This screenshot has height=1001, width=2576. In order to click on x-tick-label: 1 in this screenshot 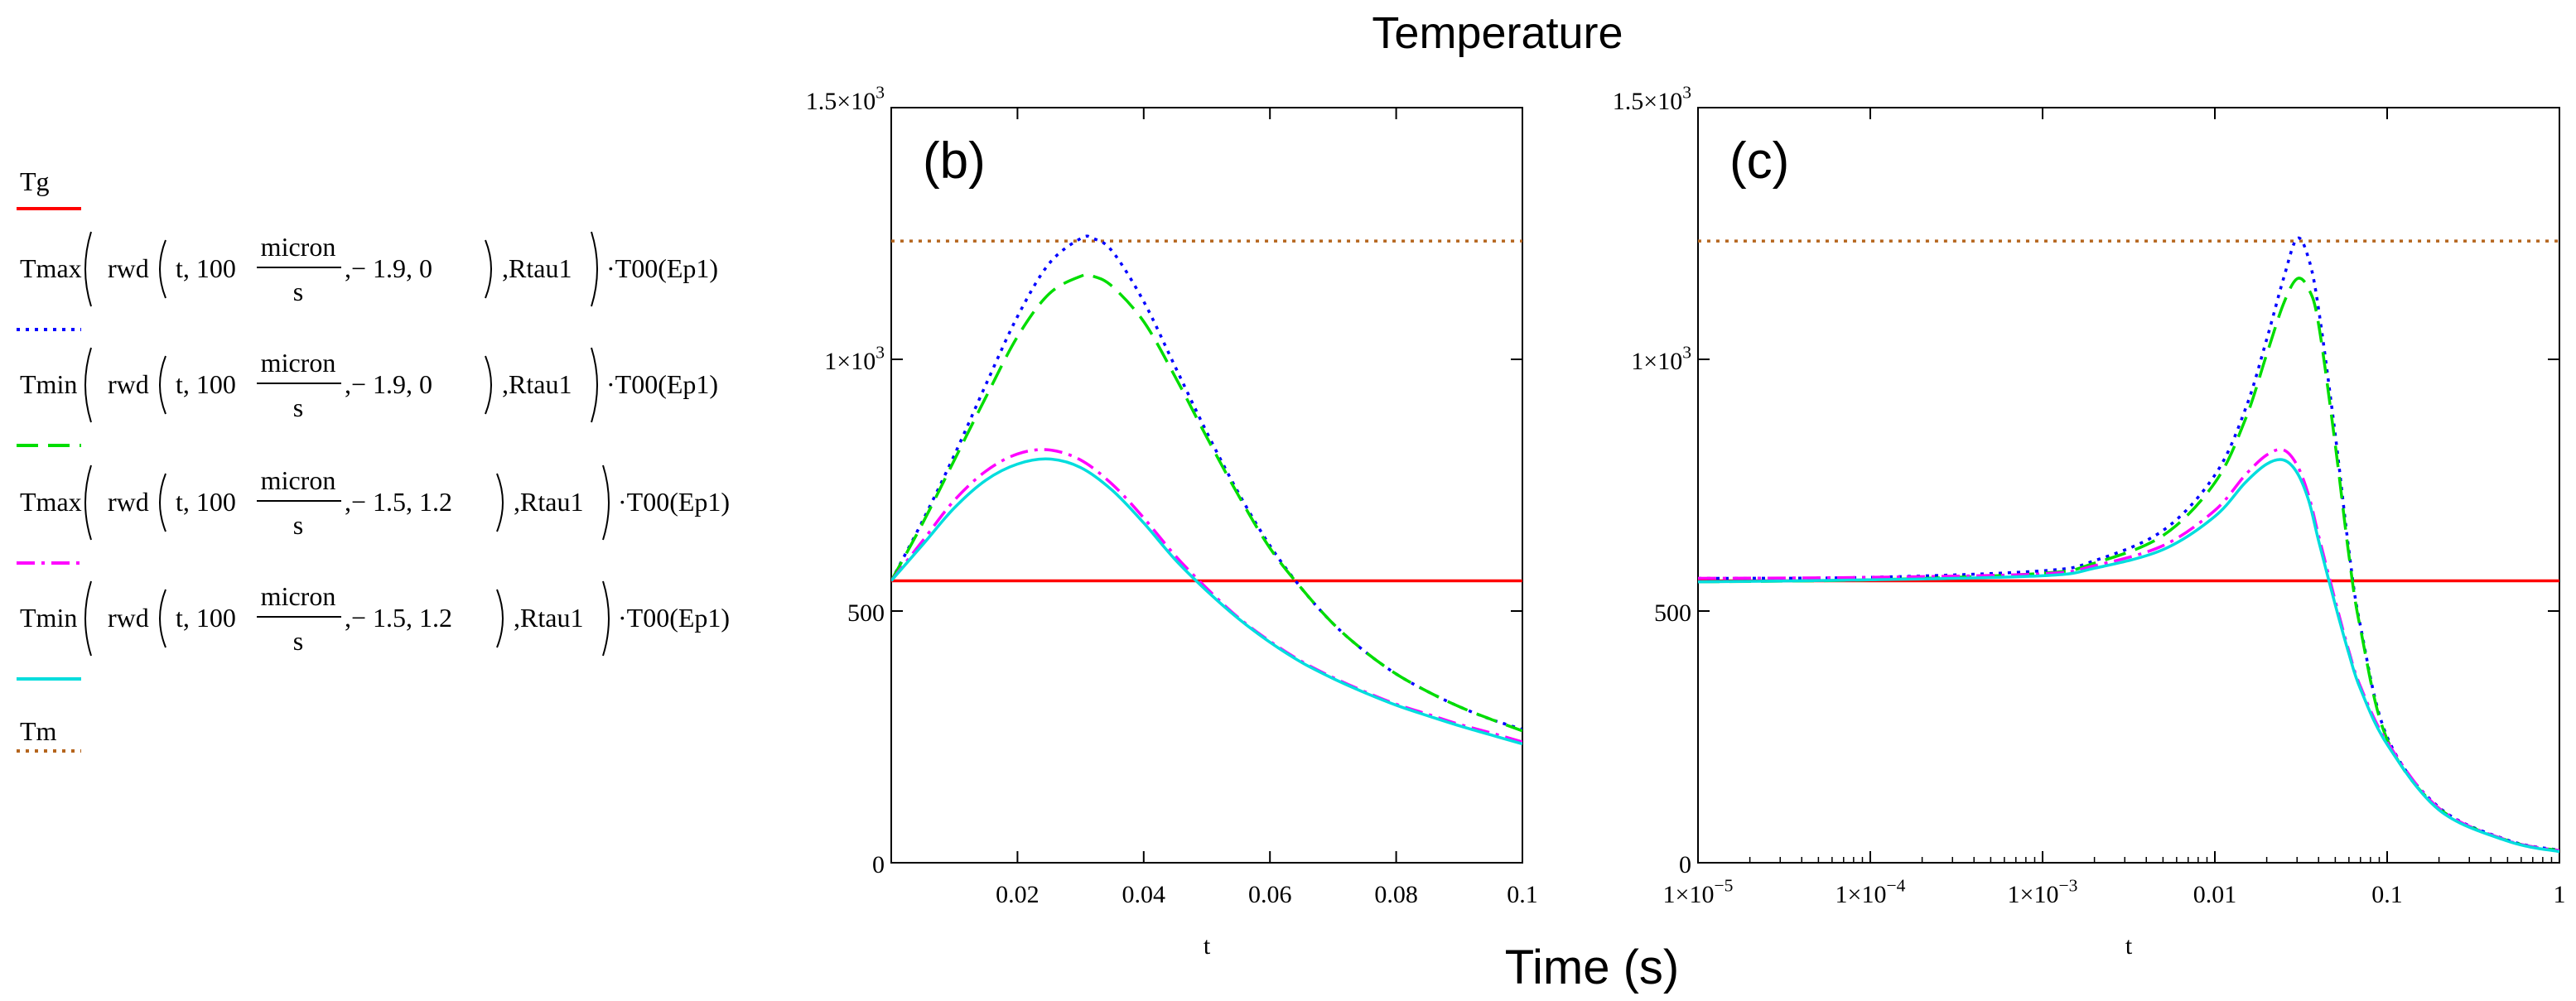, I will do `click(2560, 894)`.